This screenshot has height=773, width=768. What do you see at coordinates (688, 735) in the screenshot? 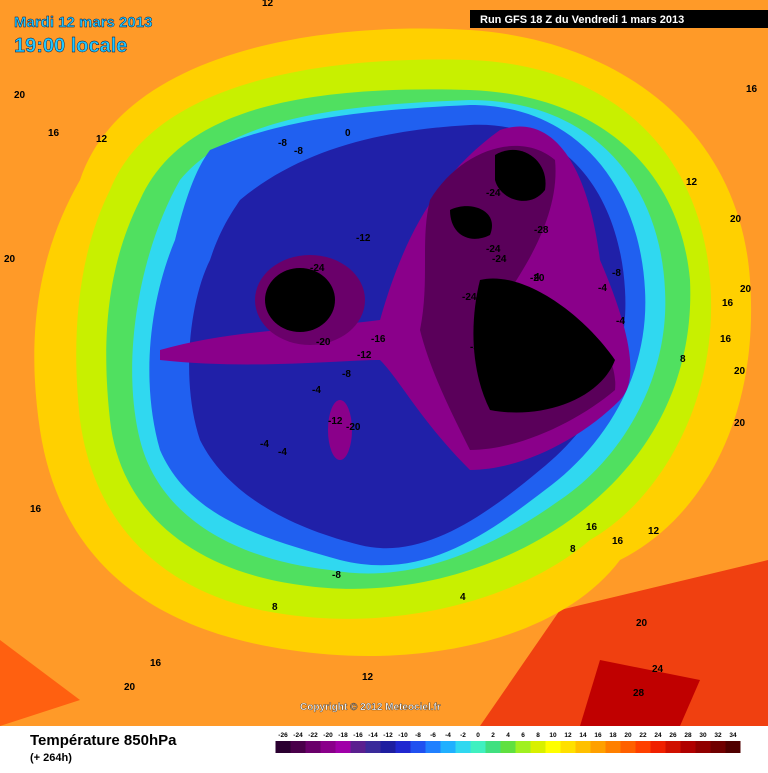
I see `colorbar-label: 28` at bounding box center [688, 735].